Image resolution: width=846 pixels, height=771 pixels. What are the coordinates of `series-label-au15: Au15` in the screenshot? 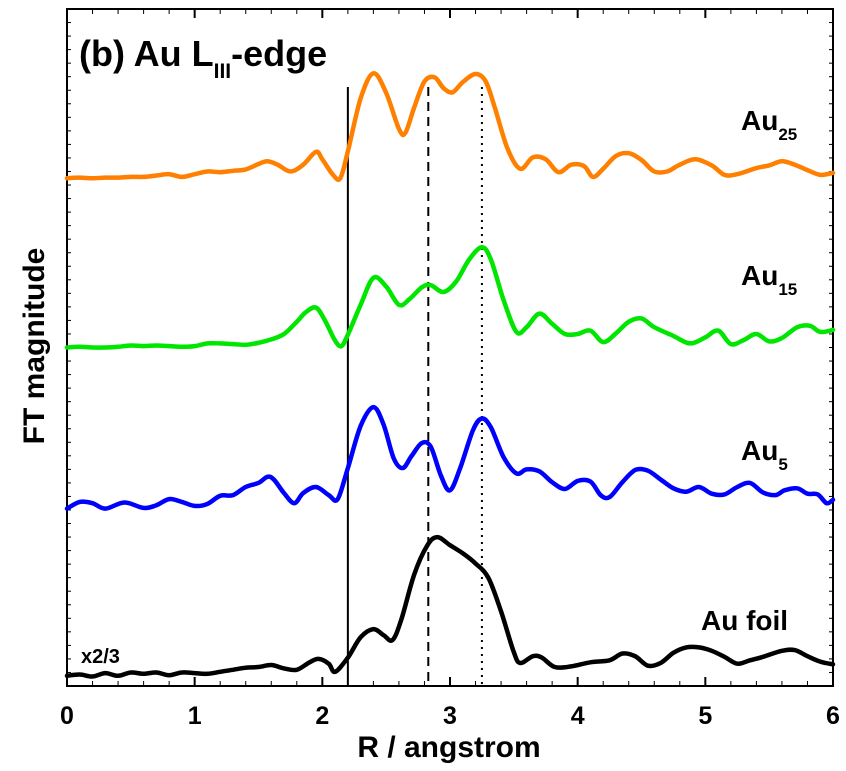 It's located at (769, 279).